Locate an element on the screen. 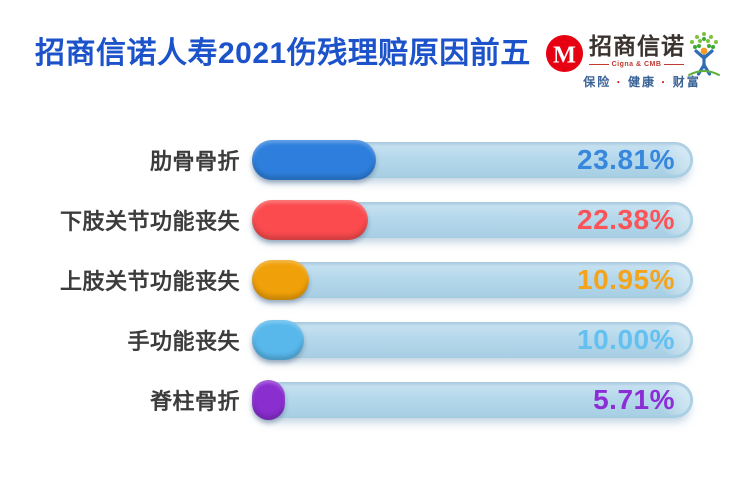  brand-name-cn: 招商信诺 is located at coordinates (637, 46).